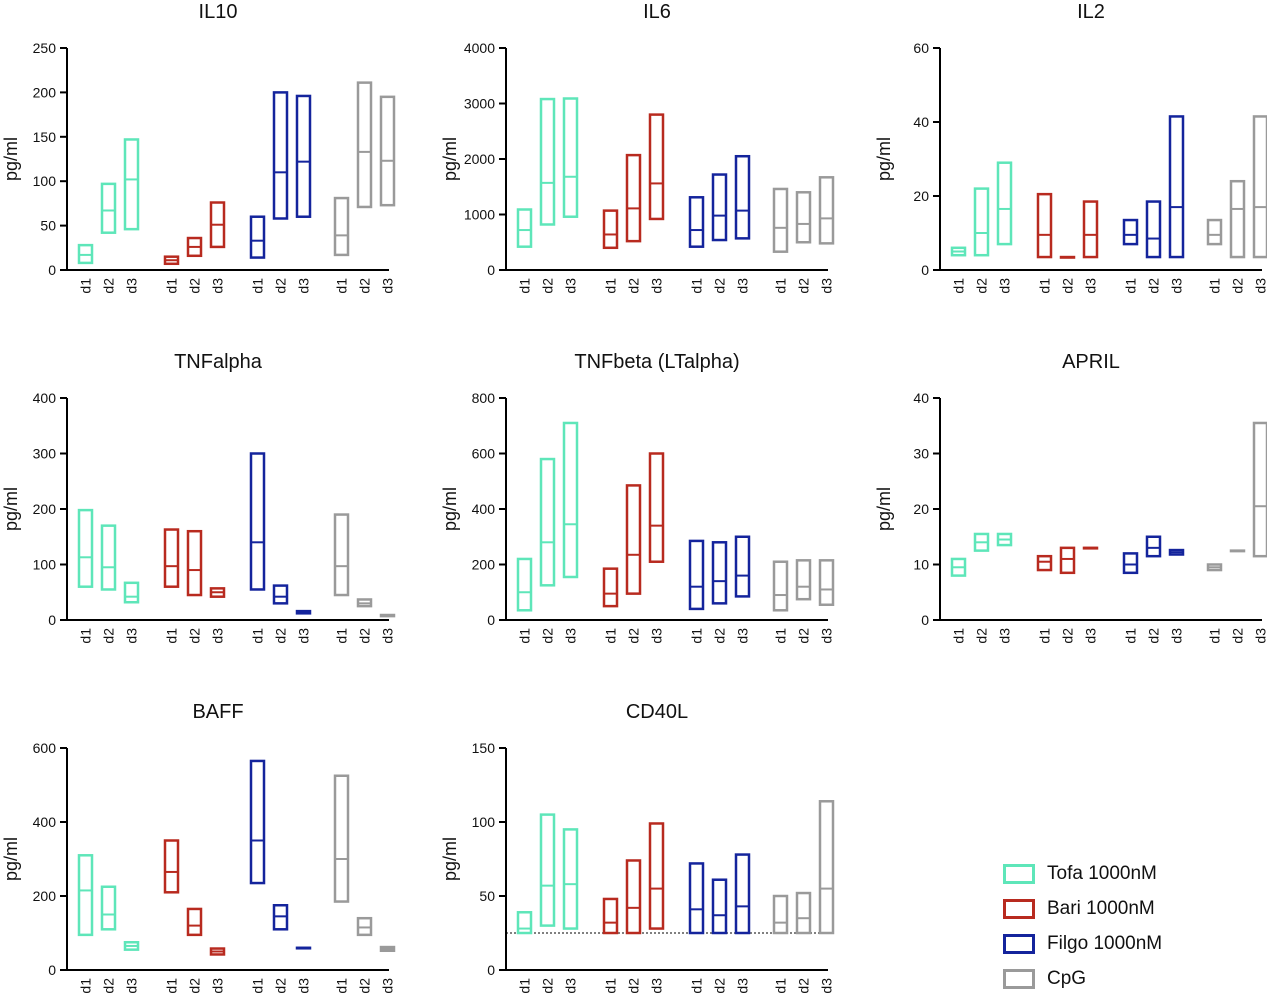 Image resolution: width=1267 pixels, height=996 pixels. I want to click on y-tick-label: 300, so click(45, 454).